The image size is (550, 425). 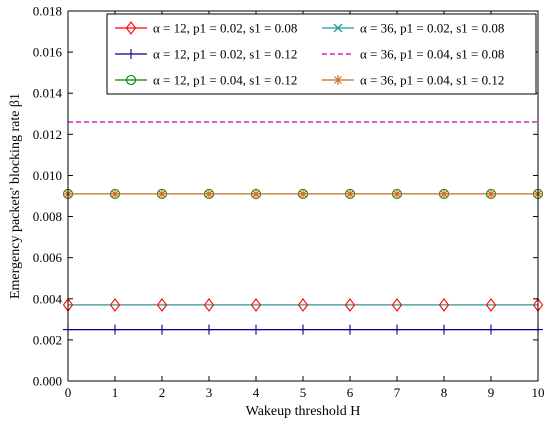 What do you see at coordinates (47, 339) in the screenshot?
I see `y-tick-label: 0.002` at bounding box center [47, 339].